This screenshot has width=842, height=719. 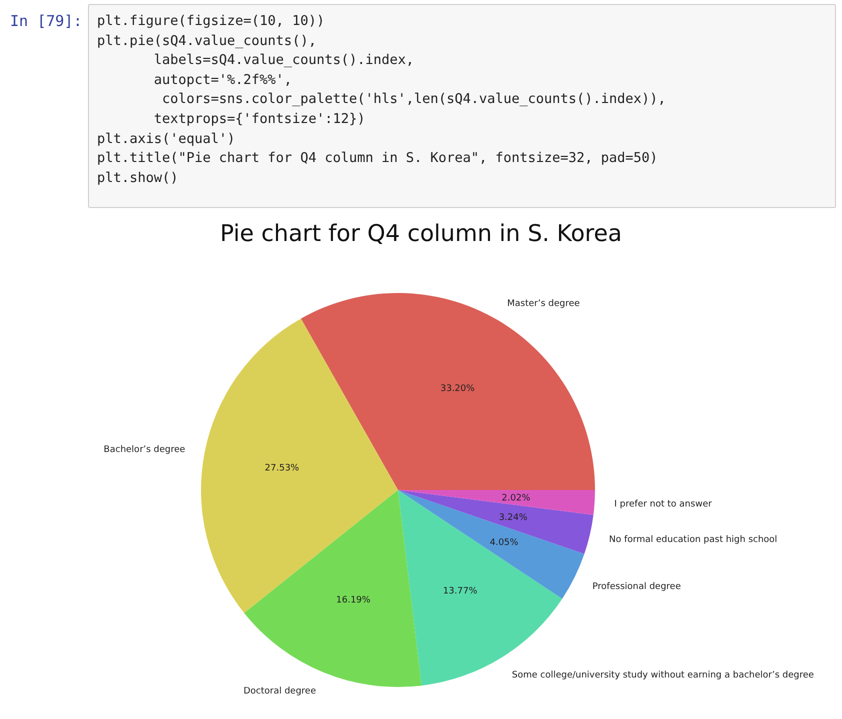 What do you see at coordinates (458, 389) in the screenshot?
I see `data-label: 33.20%` at bounding box center [458, 389].